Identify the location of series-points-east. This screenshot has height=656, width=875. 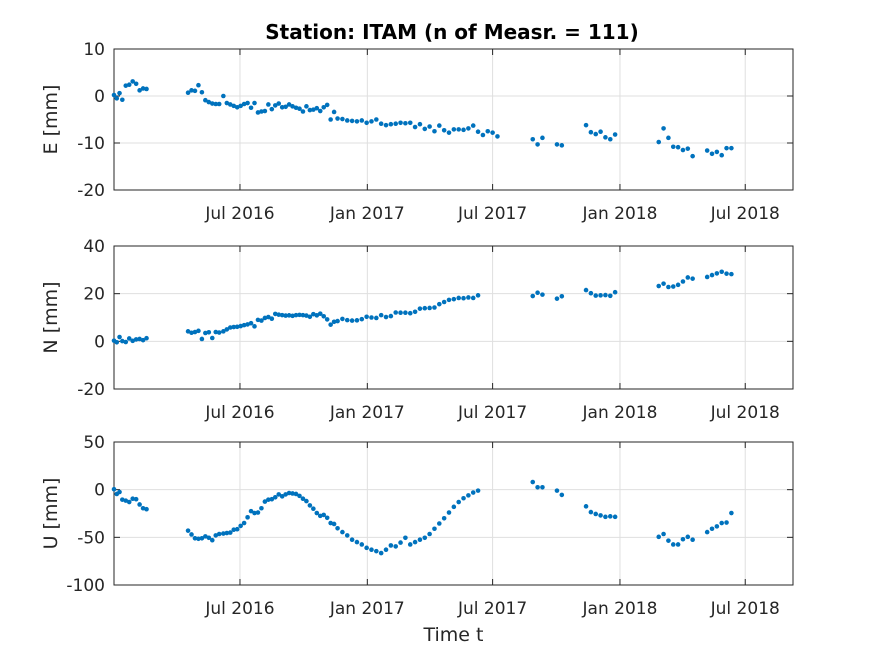
(422, 119).